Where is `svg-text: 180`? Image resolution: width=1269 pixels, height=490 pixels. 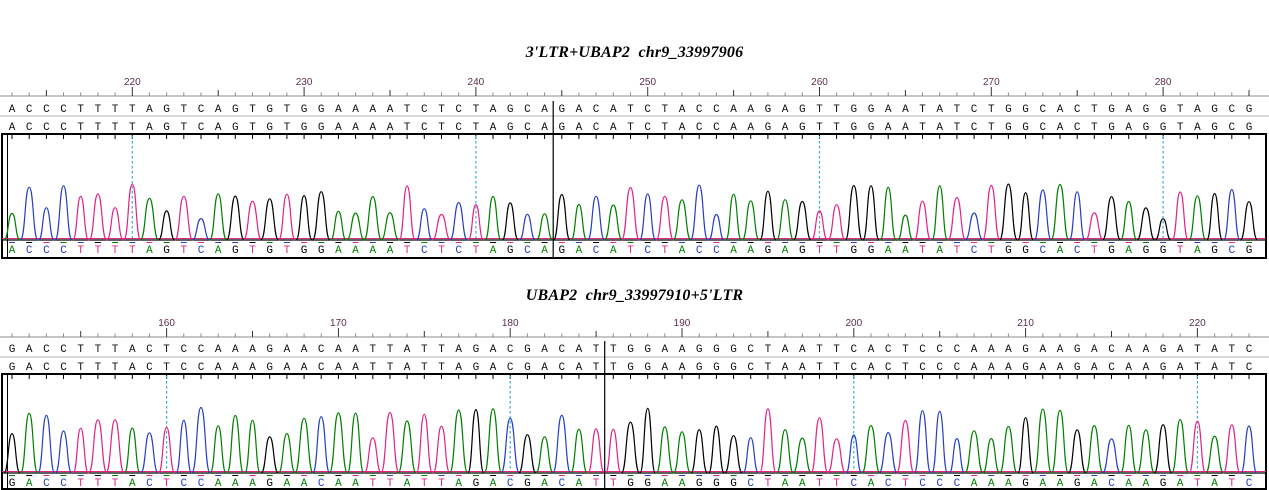
svg-text: 180 is located at coordinates (510, 323).